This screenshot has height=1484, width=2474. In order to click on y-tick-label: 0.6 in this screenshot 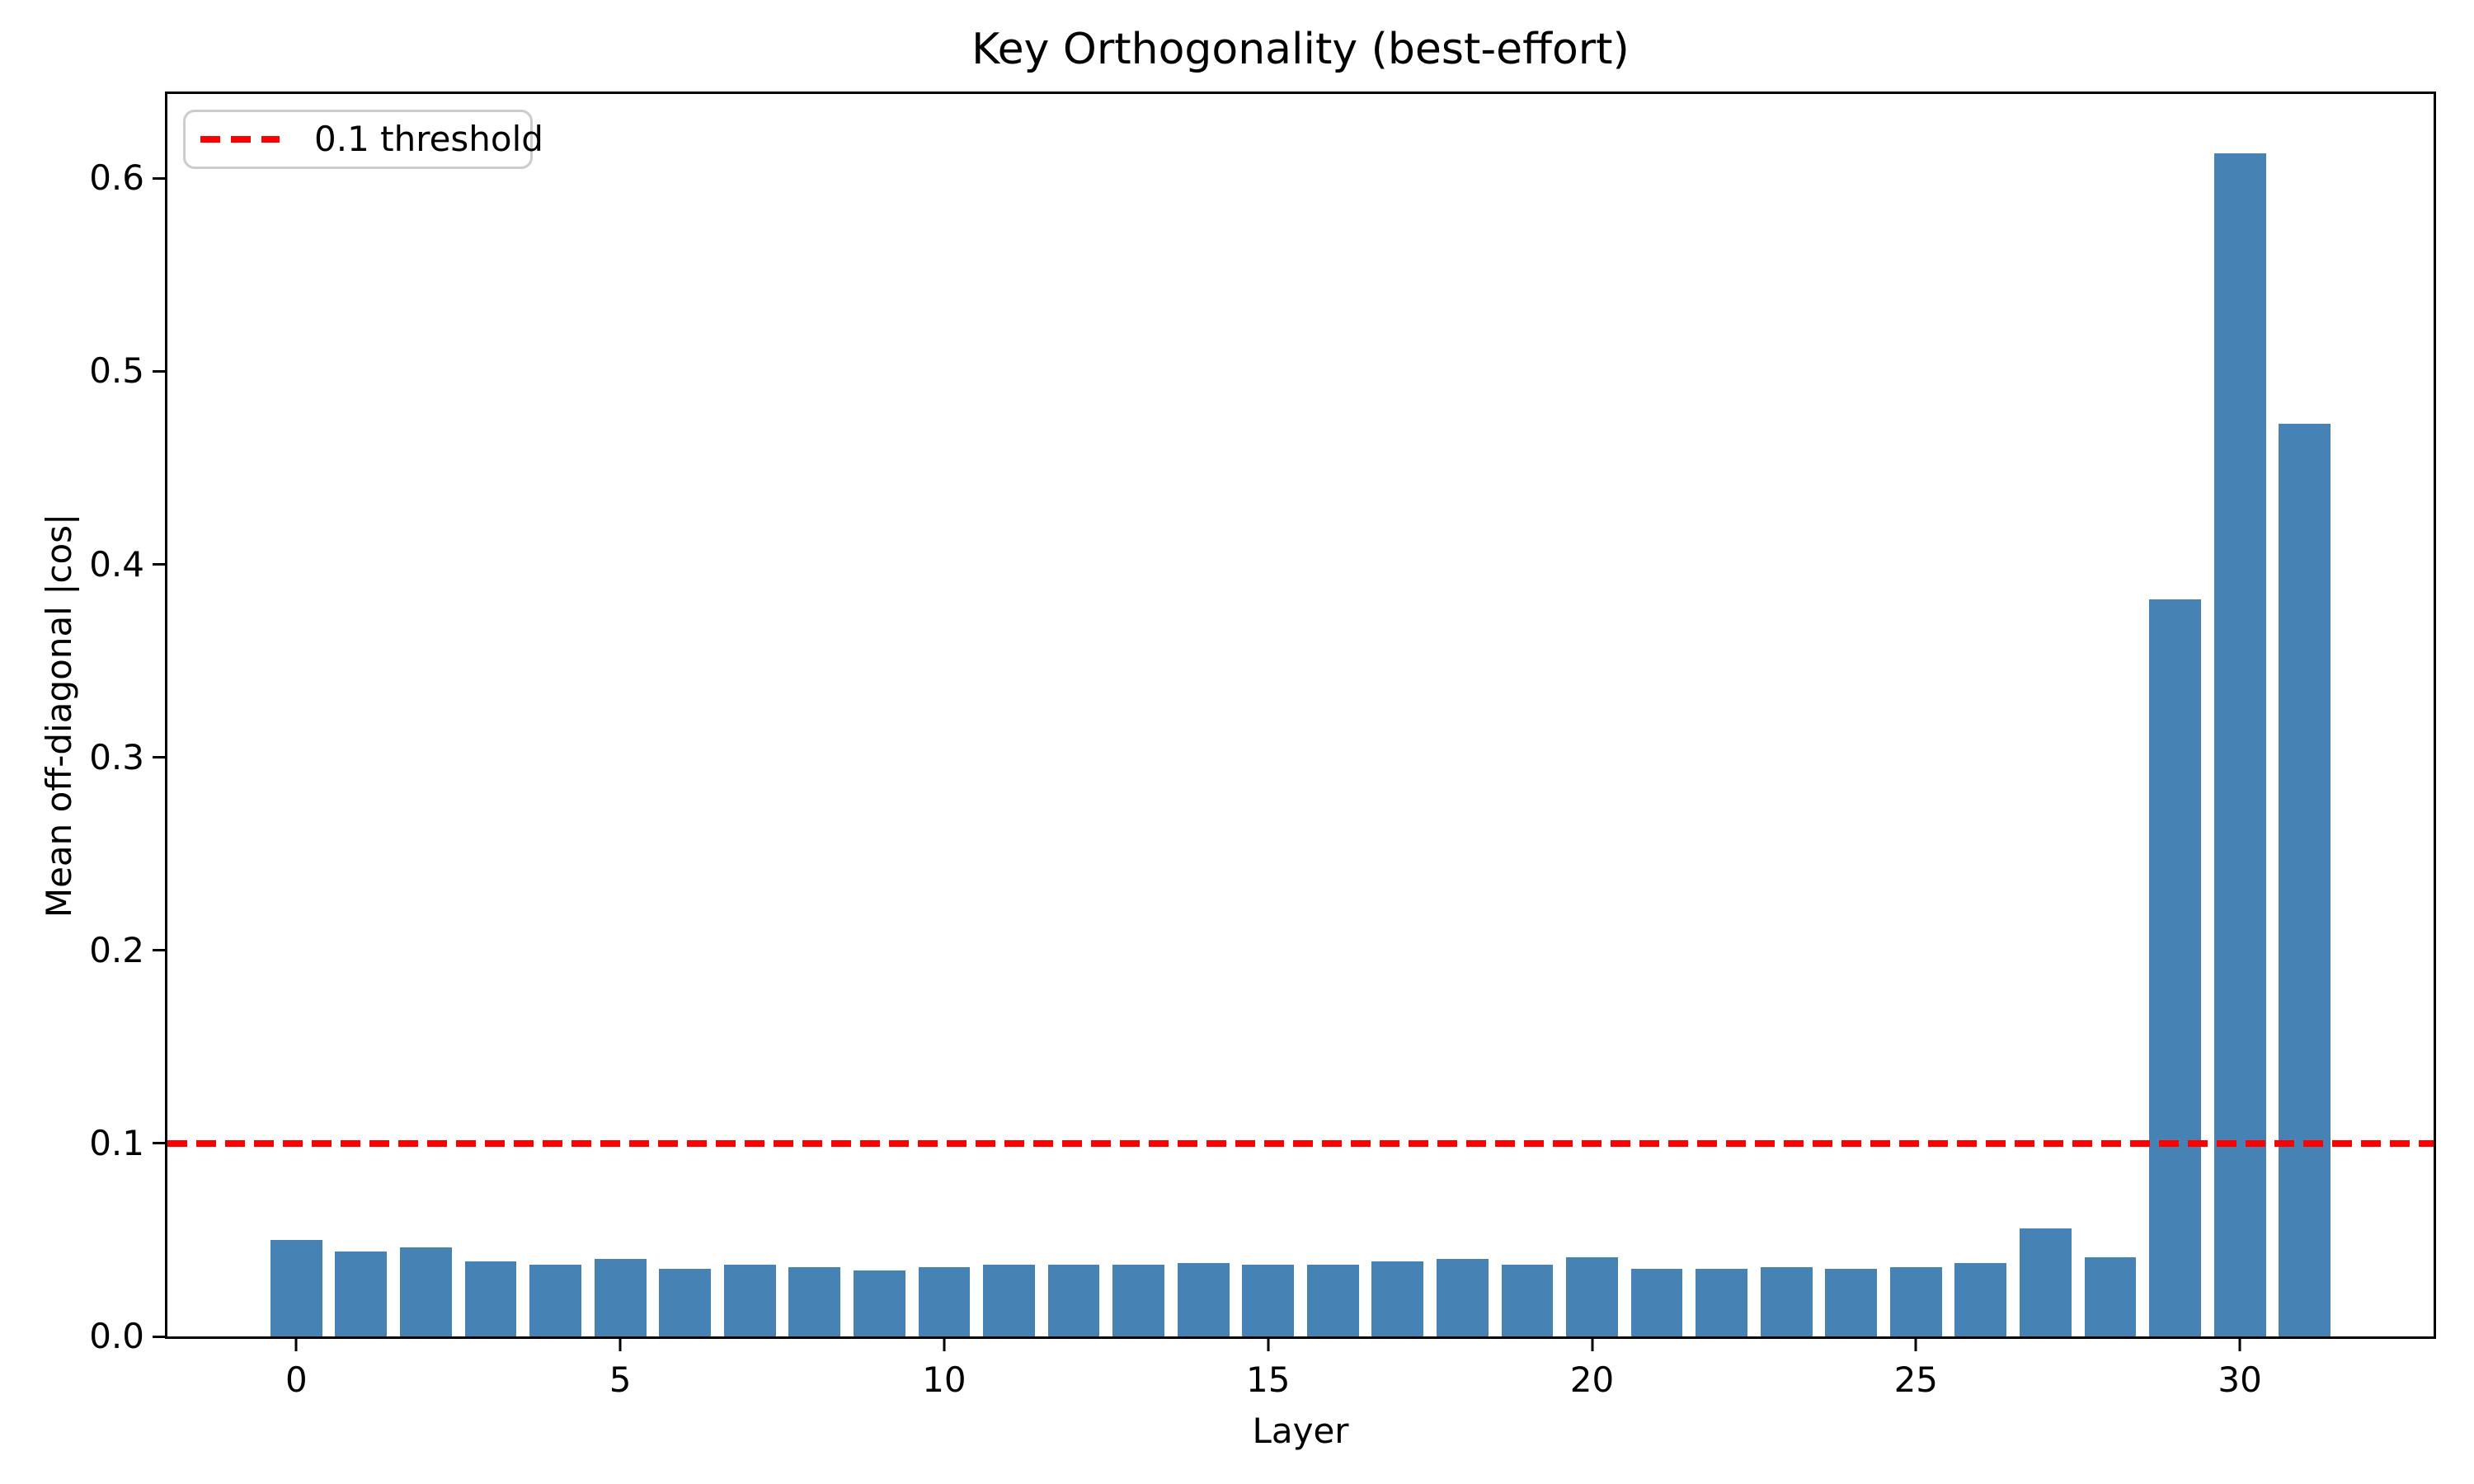, I will do `click(116, 178)`.